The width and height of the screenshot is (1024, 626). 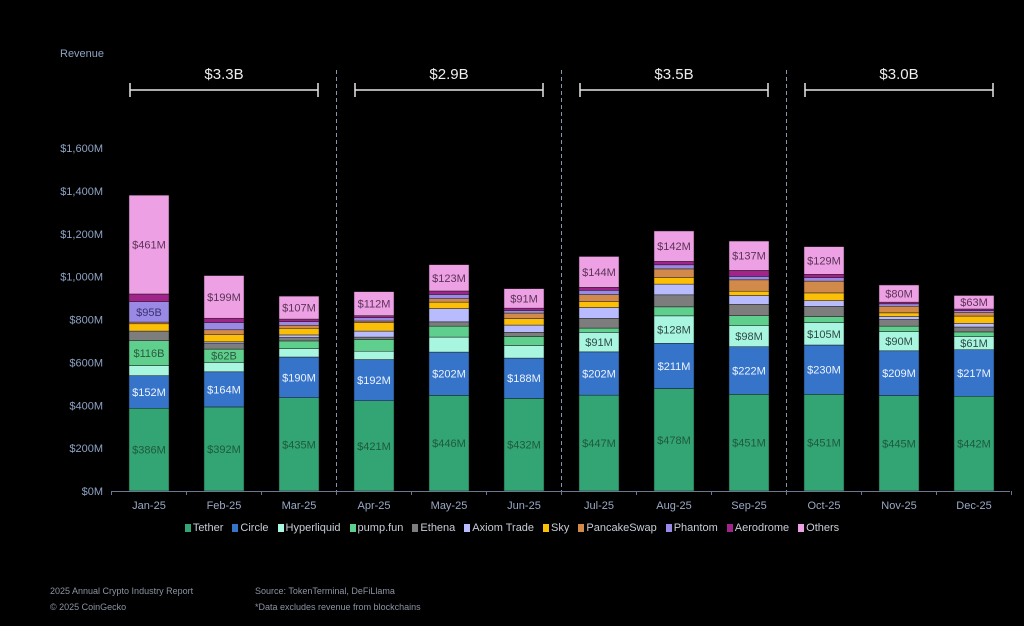 I want to click on segment-label: $62B, so click(x=224, y=357).